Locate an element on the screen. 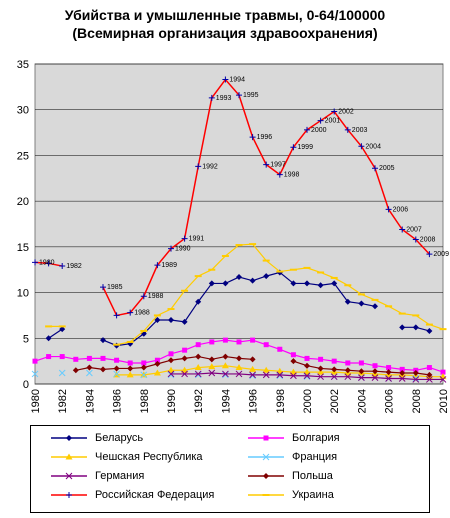 The height and width of the screenshot is (518, 450). data-label: 1999 is located at coordinates (305, 147).